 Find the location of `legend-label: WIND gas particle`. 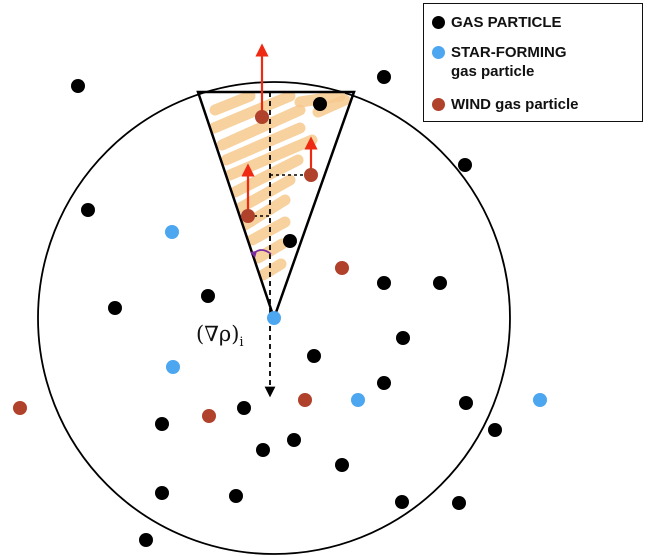

legend-label: WIND gas particle is located at coordinates (515, 104).